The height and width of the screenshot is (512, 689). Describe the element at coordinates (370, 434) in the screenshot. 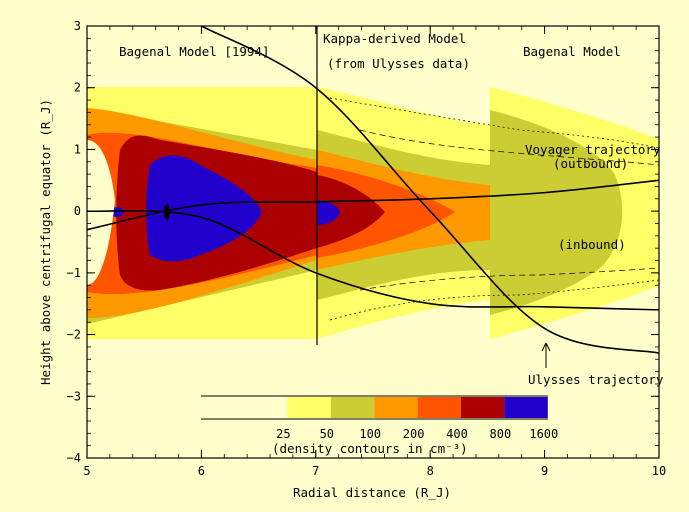

I see `colorbar-level-label: 100` at that location.